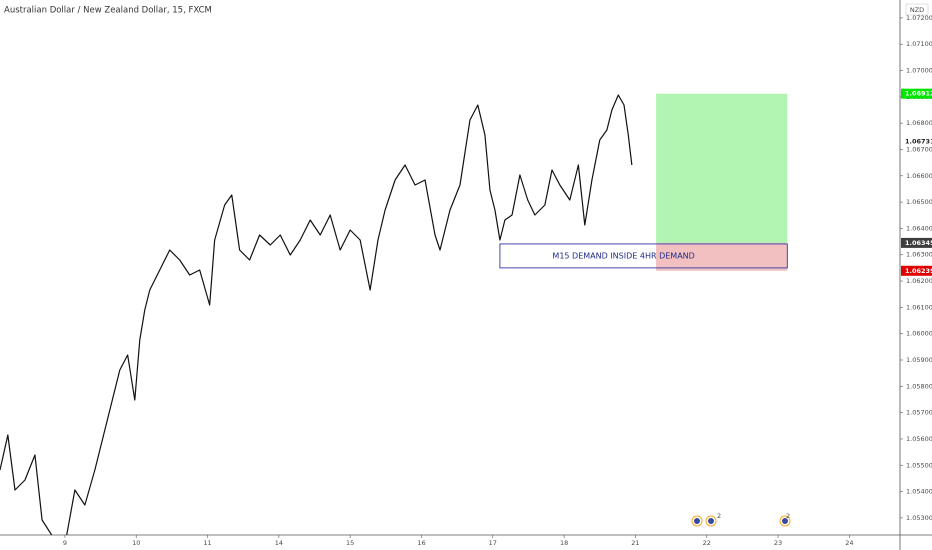 The height and width of the screenshot is (550, 932). What do you see at coordinates (919, 44) in the screenshot?
I see `y-tick-label: 1.07100` at bounding box center [919, 44].